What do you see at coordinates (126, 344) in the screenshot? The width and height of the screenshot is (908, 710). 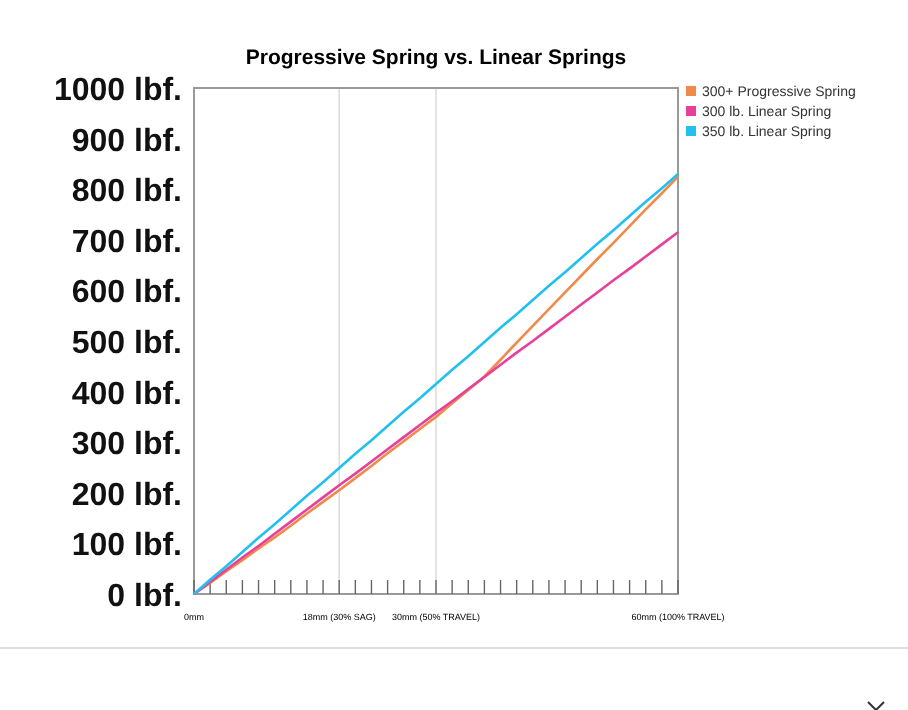 I see `y-tick-label: 500 lbf.` at bounding box center [126, 344].